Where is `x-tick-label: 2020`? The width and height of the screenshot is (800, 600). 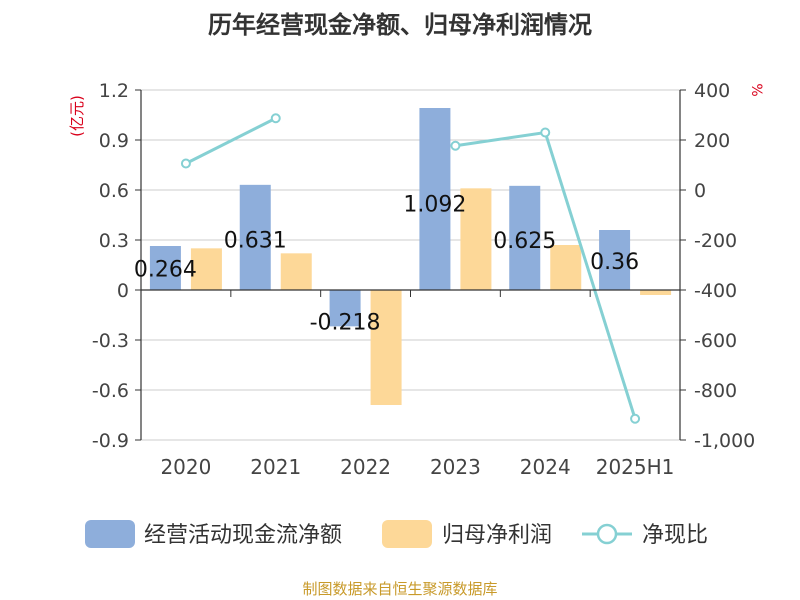 x-tick-label: 2020 is located at coordinates (185, 467).